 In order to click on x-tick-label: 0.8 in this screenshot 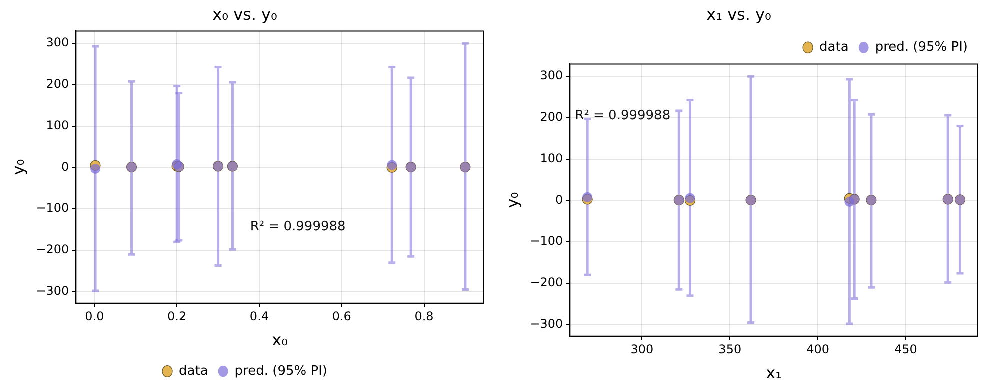, I will do `click(424, 317)`.